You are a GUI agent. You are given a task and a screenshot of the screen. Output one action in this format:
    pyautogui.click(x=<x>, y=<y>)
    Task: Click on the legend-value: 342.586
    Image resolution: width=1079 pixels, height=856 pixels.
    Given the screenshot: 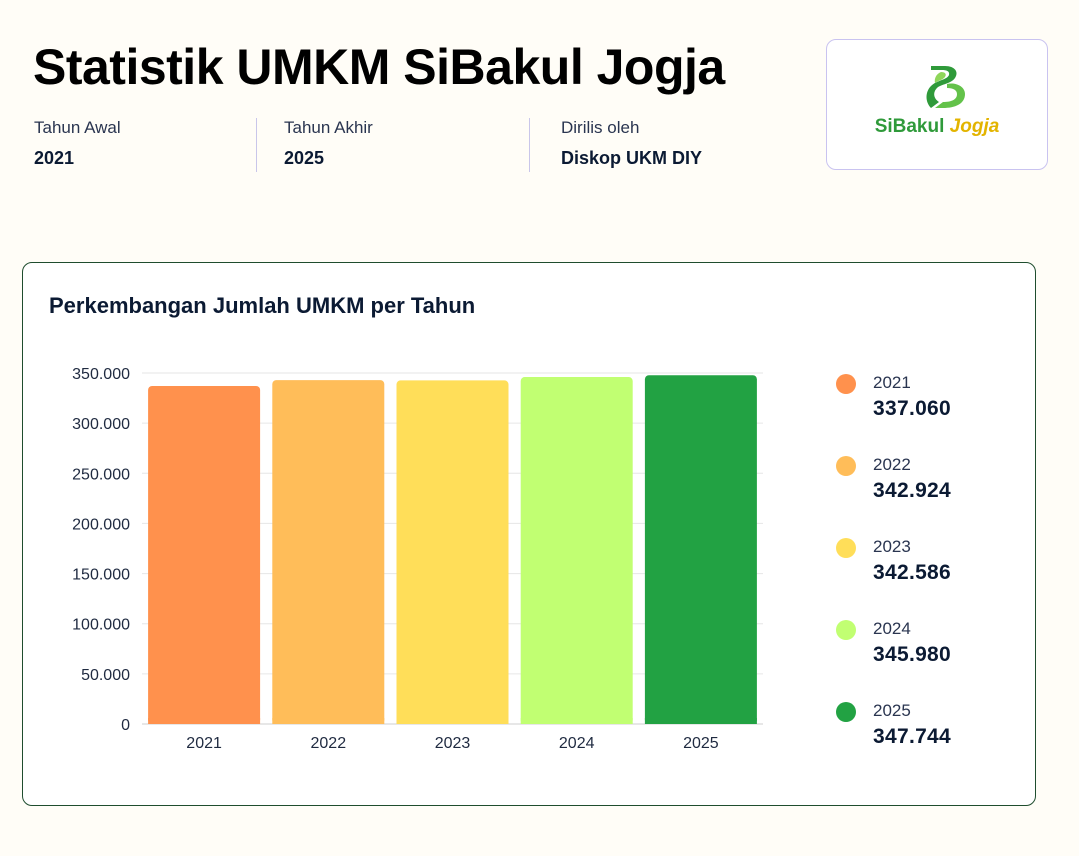 What is the action you would take?
    pyautogui.click(x=912, y=572)
    